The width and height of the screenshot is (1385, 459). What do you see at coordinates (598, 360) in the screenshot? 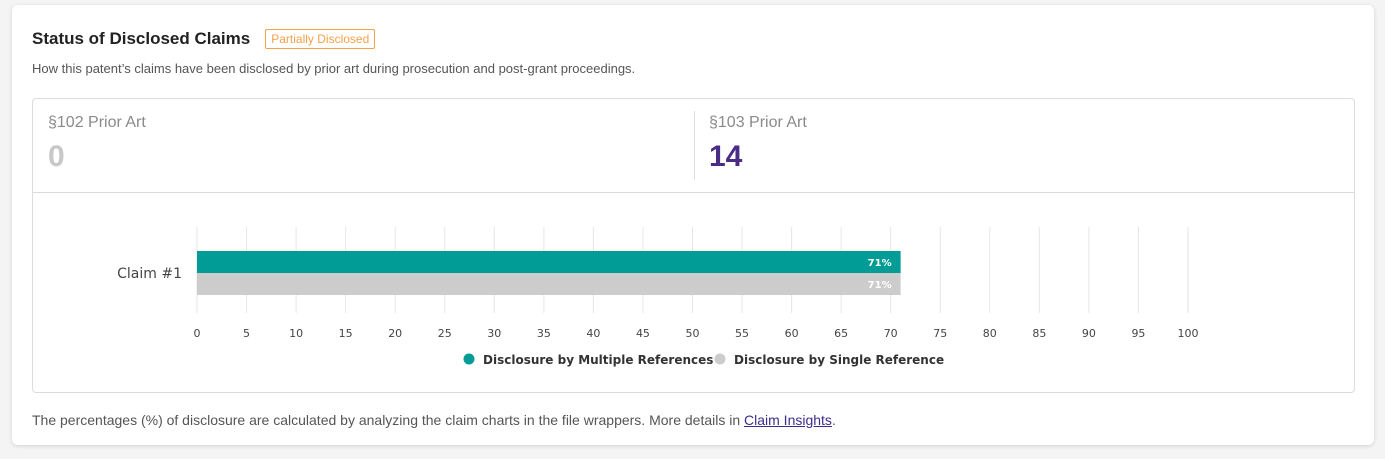
I see `legend-label: Disclosure by Multiple References` at bounding box center [598, 360].